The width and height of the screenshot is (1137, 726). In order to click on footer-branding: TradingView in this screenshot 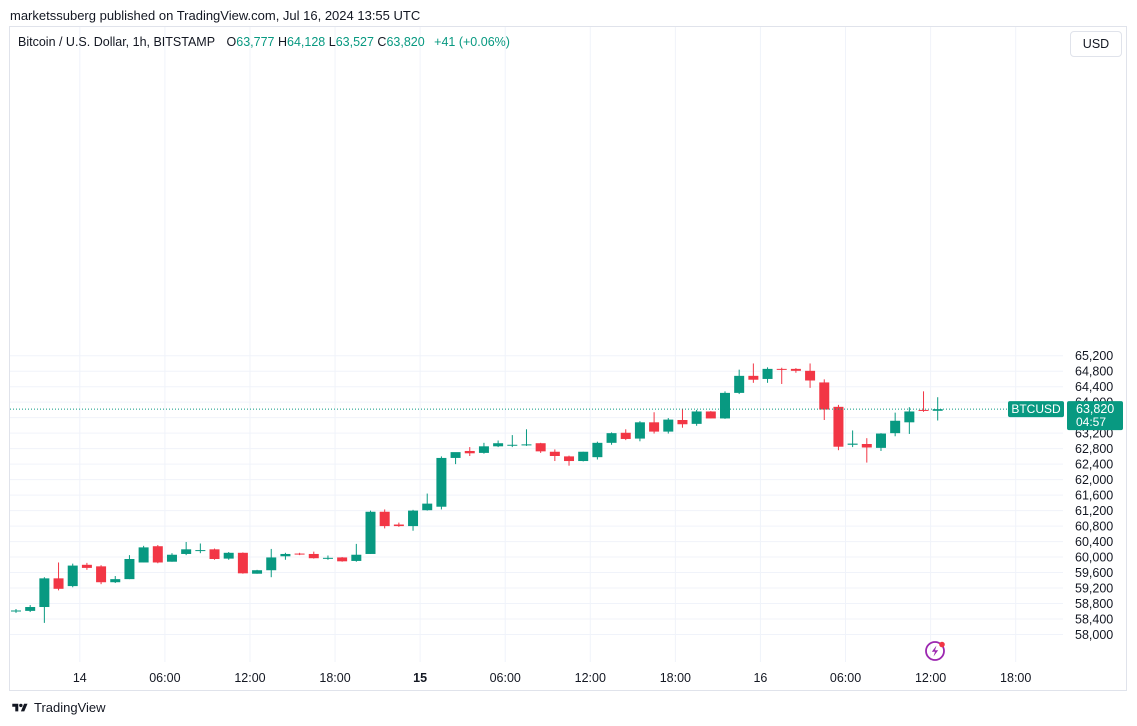, I will do `click(58, 707)`.